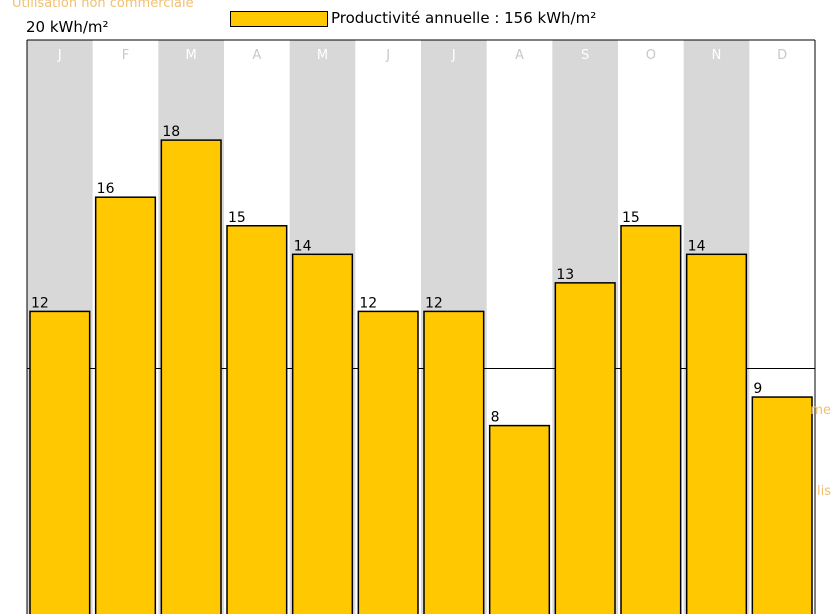  What do you see at coordinates (585, 55) in the screenshot?
I see `month-label: S` at bounding box center [585, 55].